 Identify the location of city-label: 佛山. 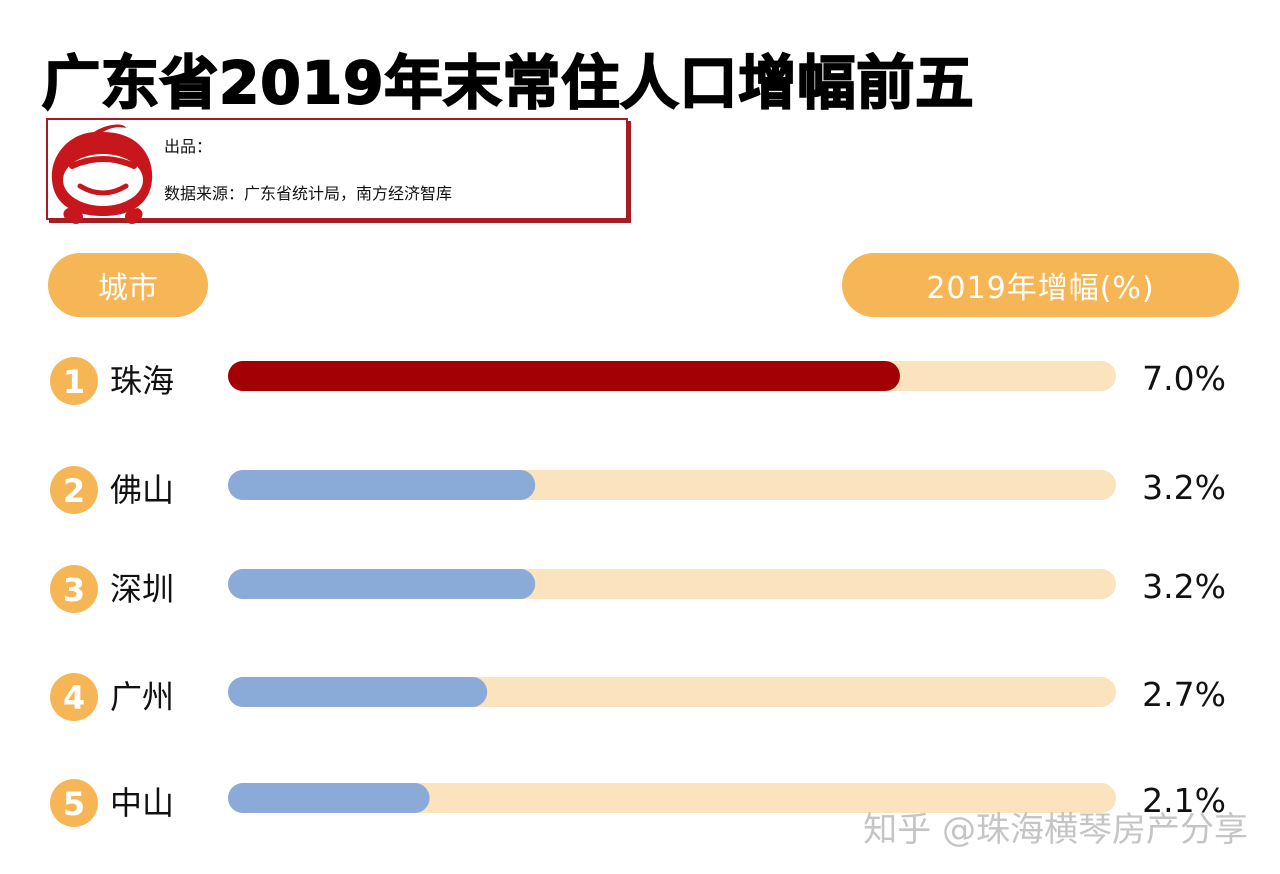
(142, 490).